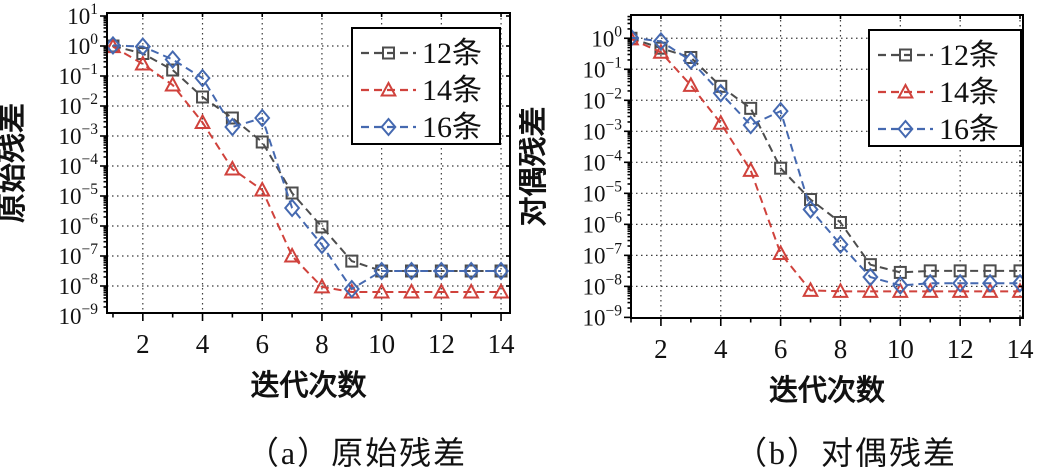 The width and height of the screenshot is (1038, 469). What do you see at coordinates (969, 55) in the screenshot?
I see `legend-label: 12条` at bounding box center [969, 55].